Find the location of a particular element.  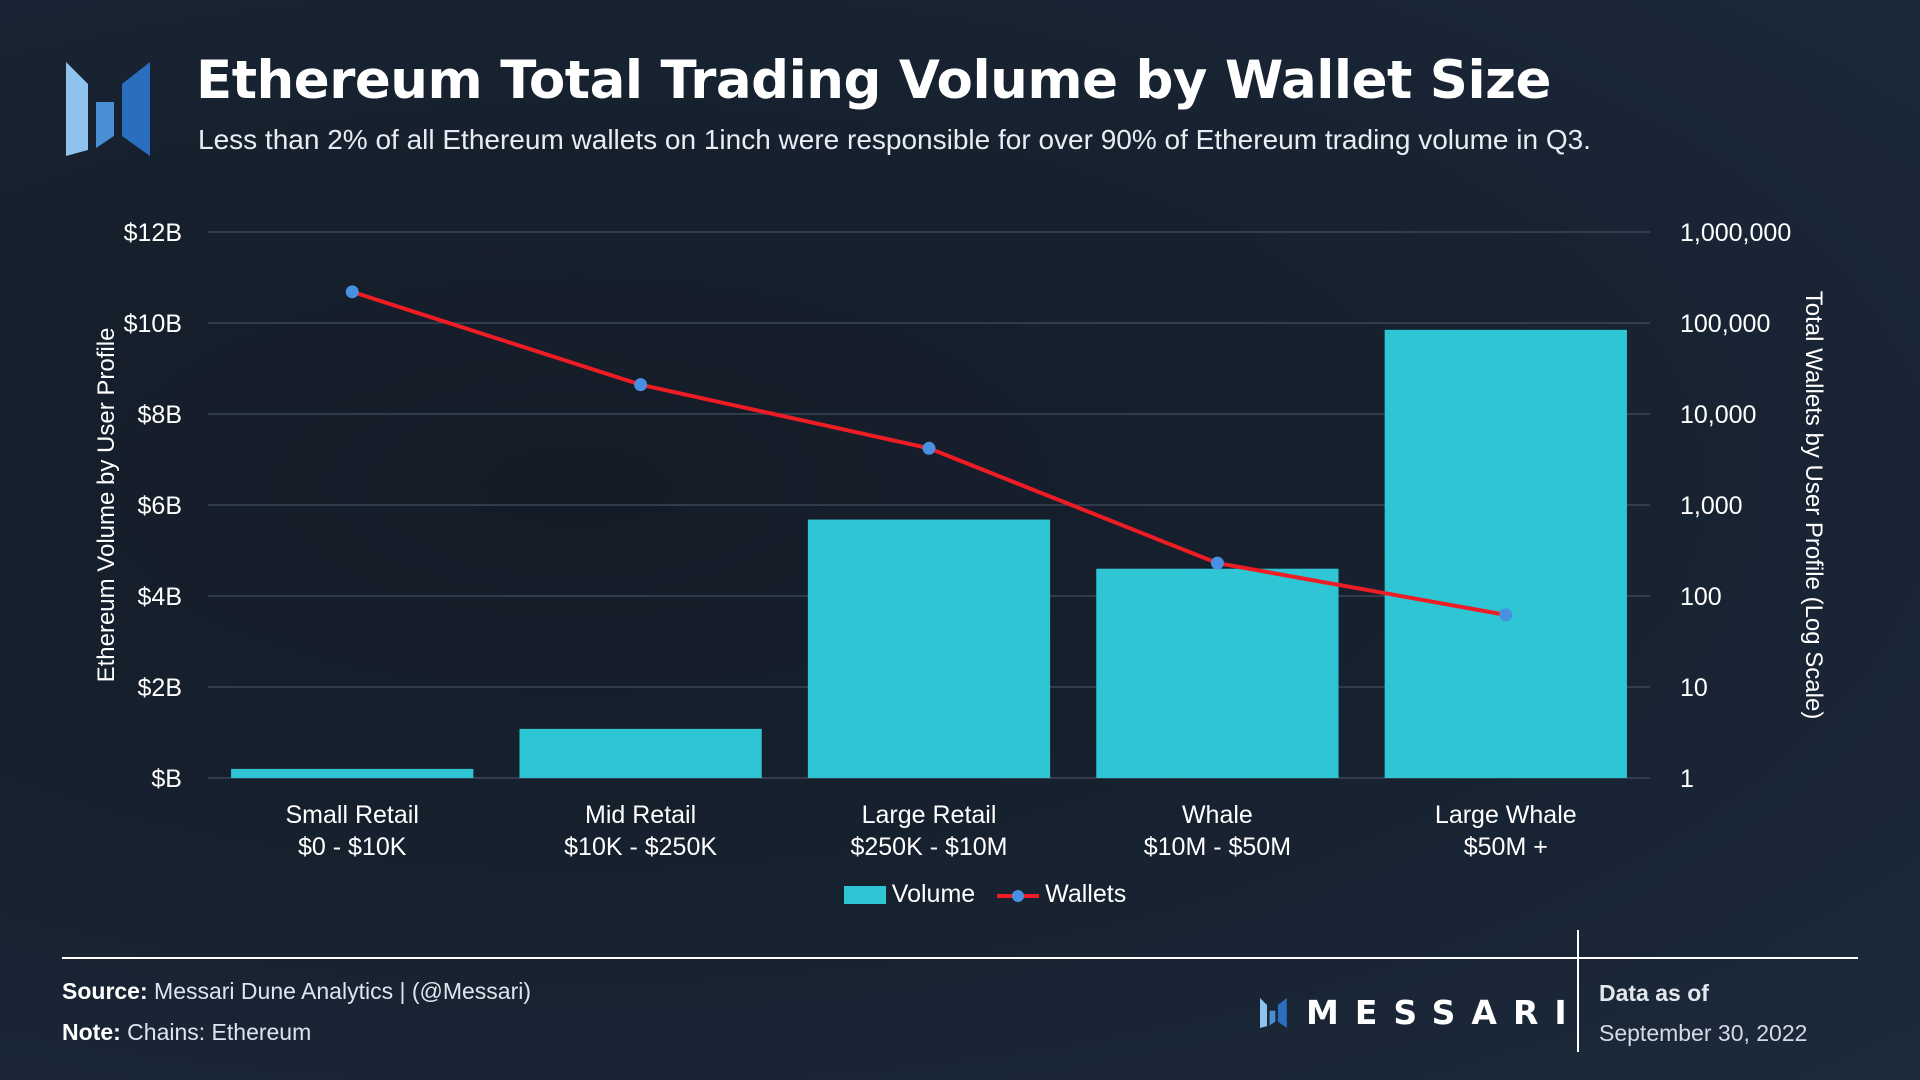

data-as-of-date: September 30, 2022 is located at coordinates (1703, 1033).